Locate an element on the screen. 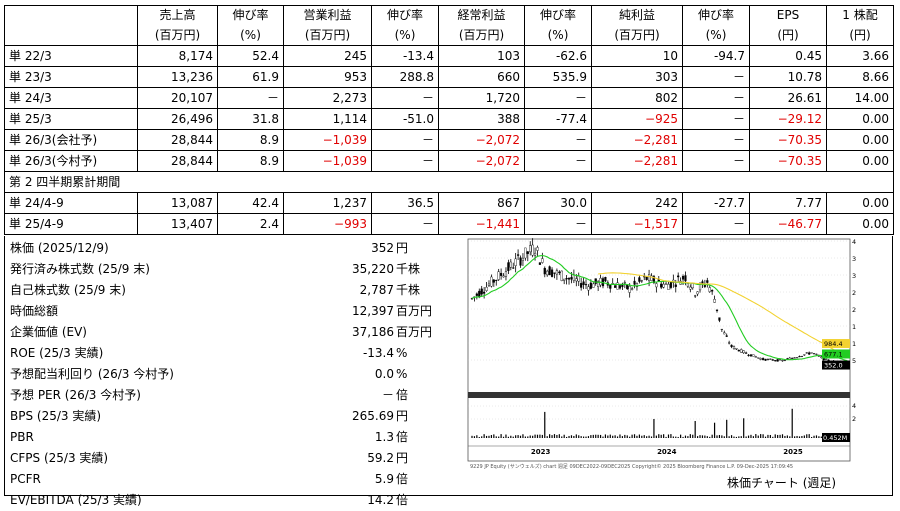 This screenshot has height=511, width=900. table-cell: −2,281 is located at coordinates (637, 161).